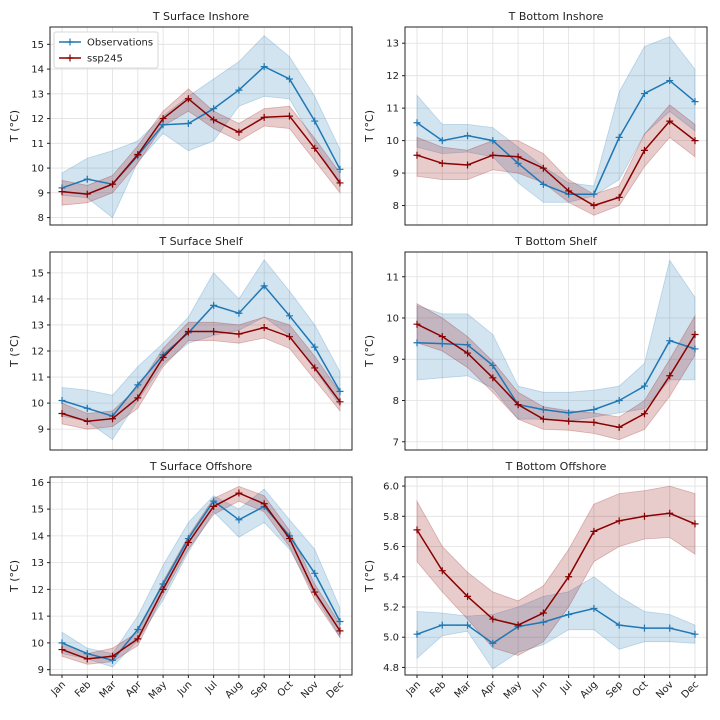  What do you see at coordinates (37, 325) in the screenshot?
I see `y-tick-label: 13` at bounding box center [37, 325].